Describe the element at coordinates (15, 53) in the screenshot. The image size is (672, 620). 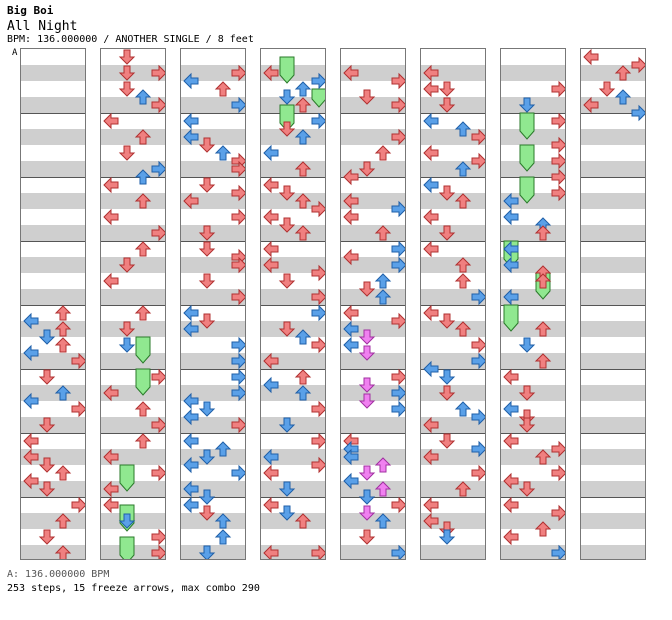
I see `bpm-segment-marker: A` at that location.